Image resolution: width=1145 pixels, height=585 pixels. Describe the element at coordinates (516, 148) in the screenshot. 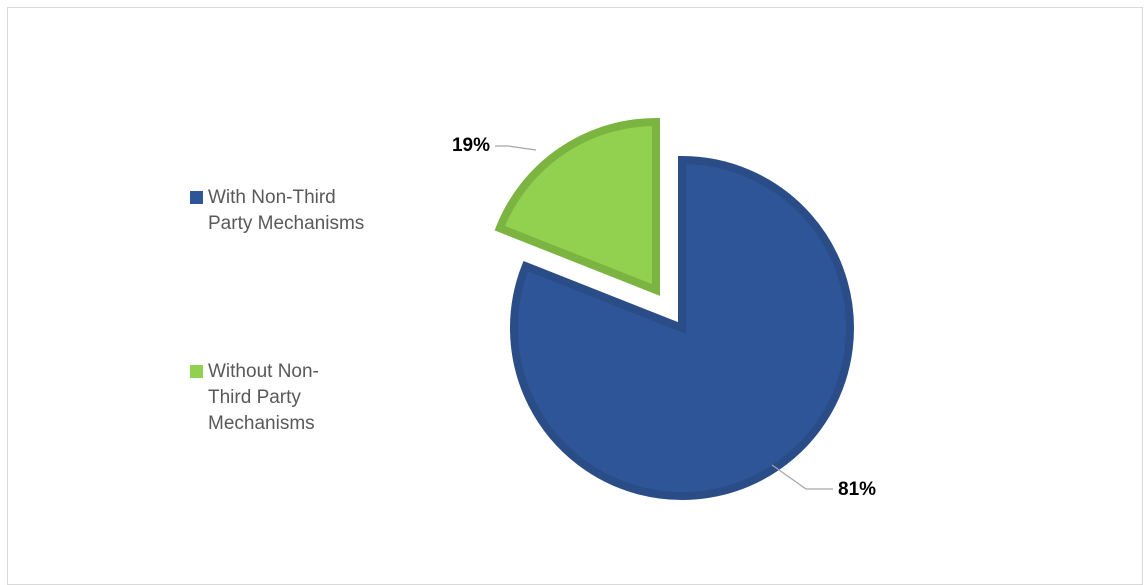

I see `leader-line-without-mechanisms` at that location.